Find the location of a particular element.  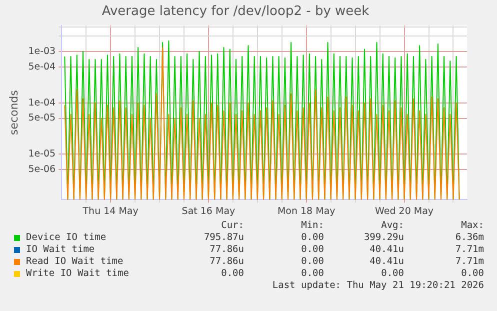

y-tick-label: 5e-04 is located at coordinates (42, 66).